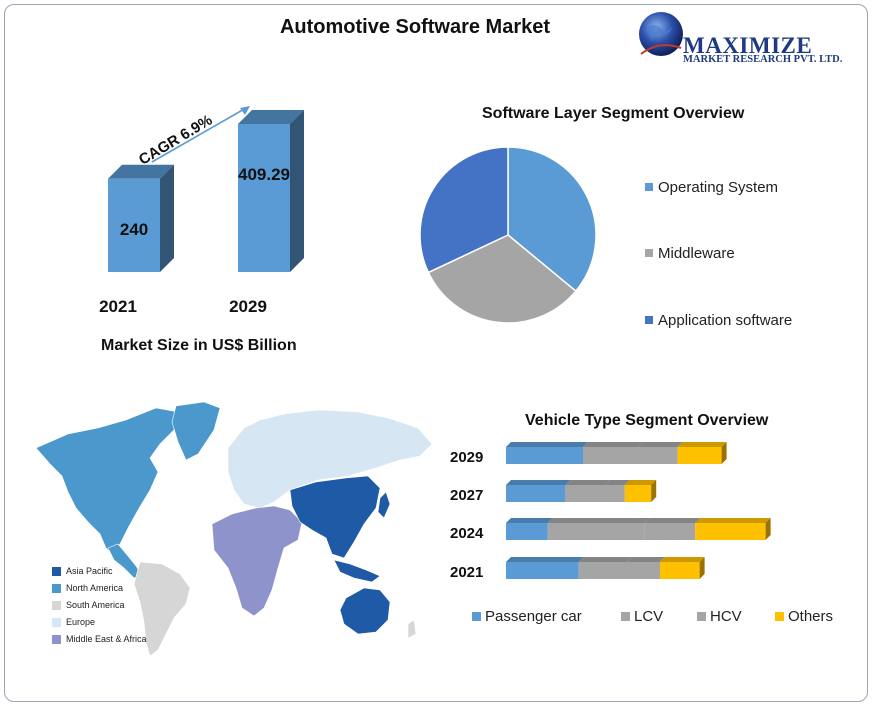 The width and height of the screenshot is (875, 709). What do you see at coordinates (199, 135) in the screenshot?
I see `cagr-arrow` at bounding box center [199, 135].